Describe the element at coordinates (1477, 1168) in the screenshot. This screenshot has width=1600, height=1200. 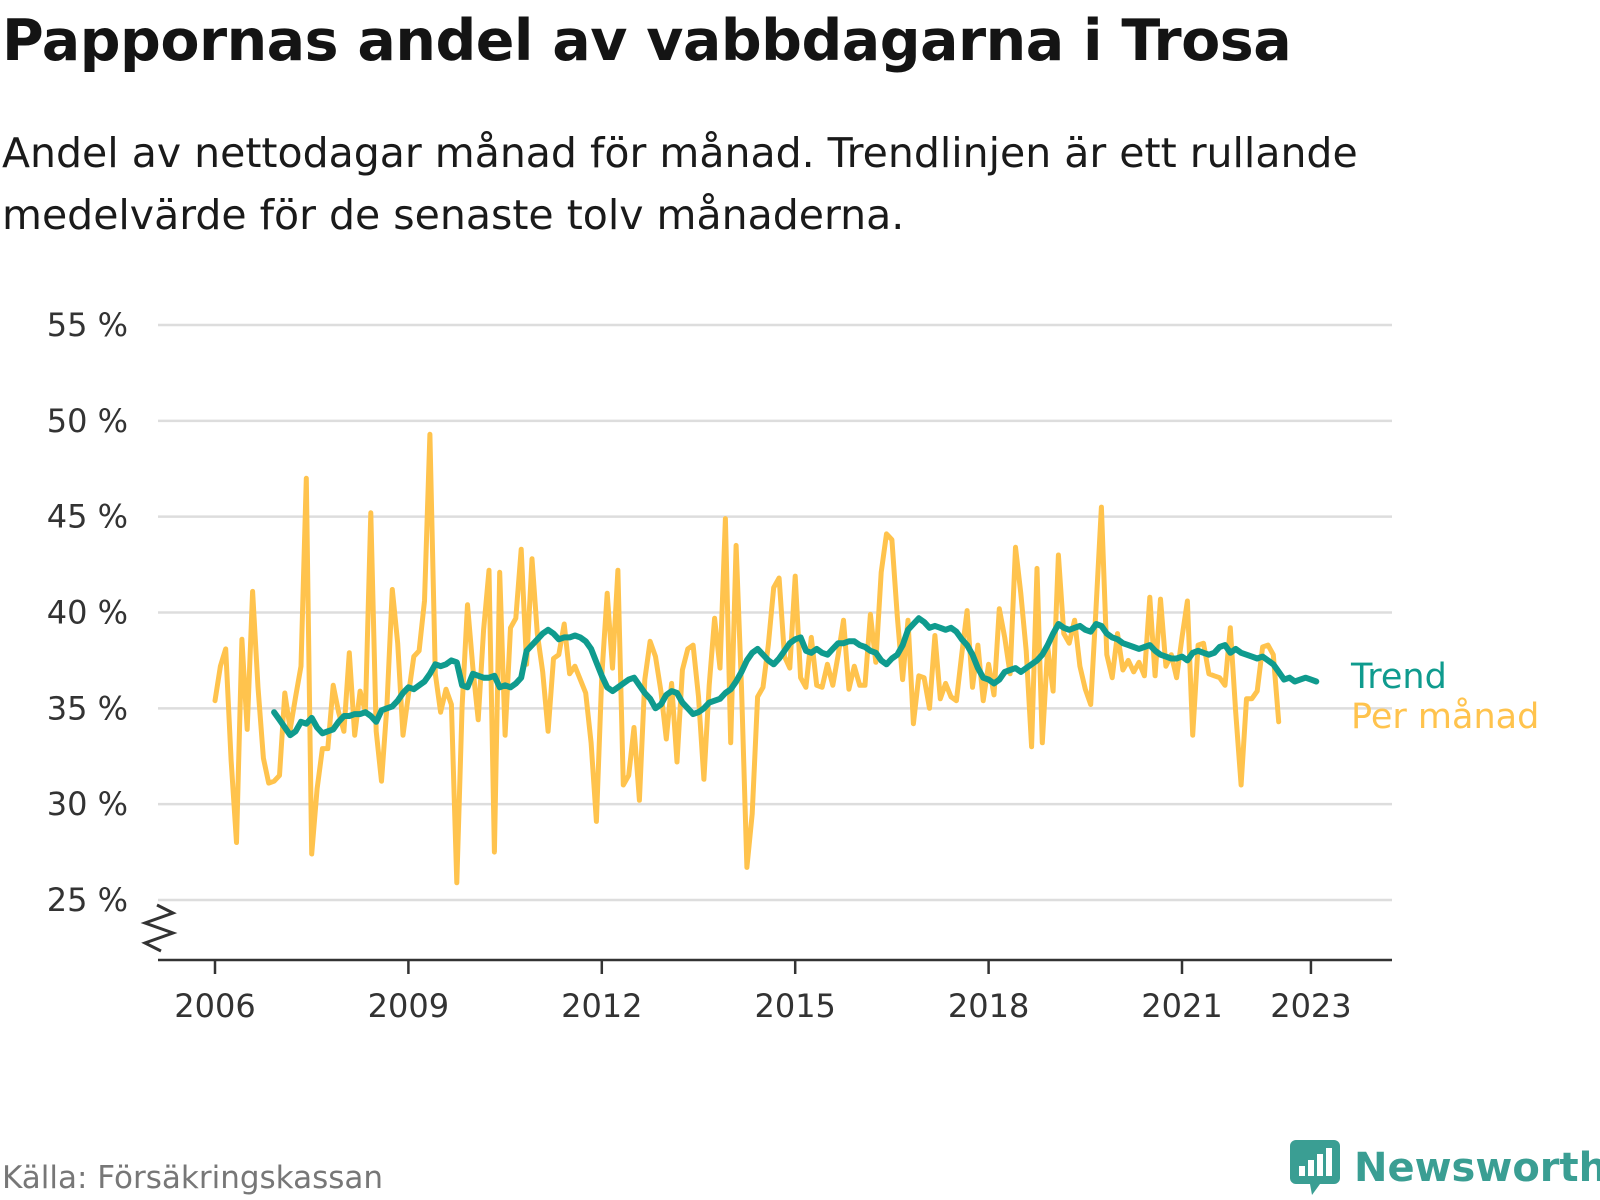
I see `brand-name: Newsworthy` at that location.